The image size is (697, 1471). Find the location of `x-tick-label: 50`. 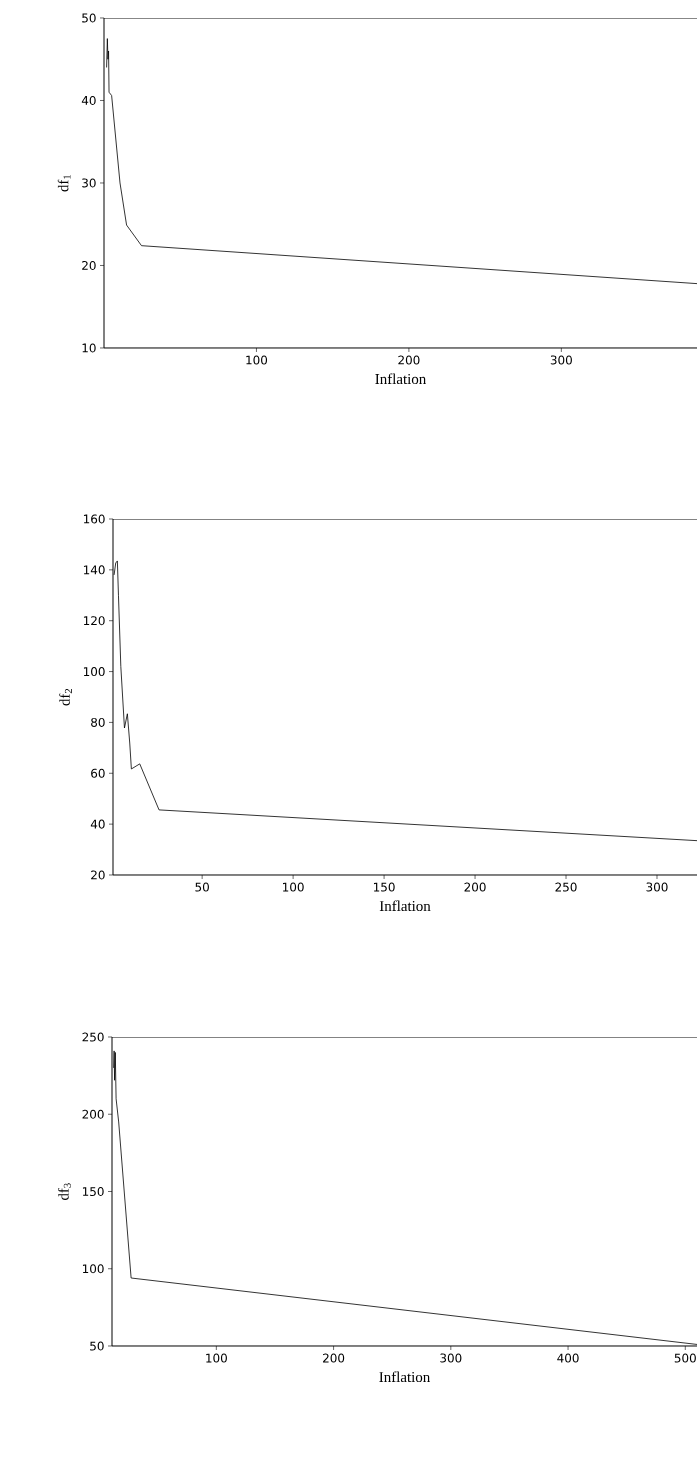

x-tick-label: 50 is located at coordinates (202, 887).